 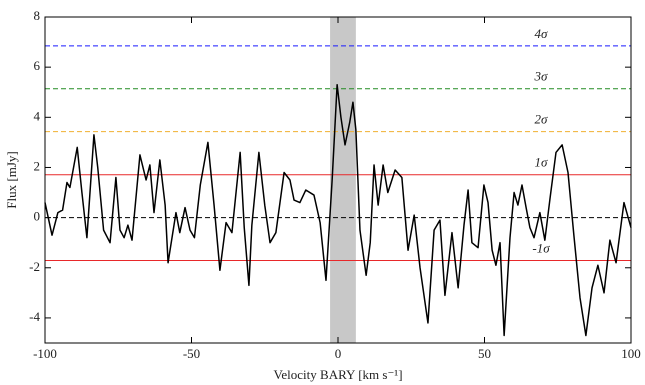 What do you see at coordinates (541, 76) in the screenshot?
I see `reference-label: 3σ` at bounding box center [541, 76].